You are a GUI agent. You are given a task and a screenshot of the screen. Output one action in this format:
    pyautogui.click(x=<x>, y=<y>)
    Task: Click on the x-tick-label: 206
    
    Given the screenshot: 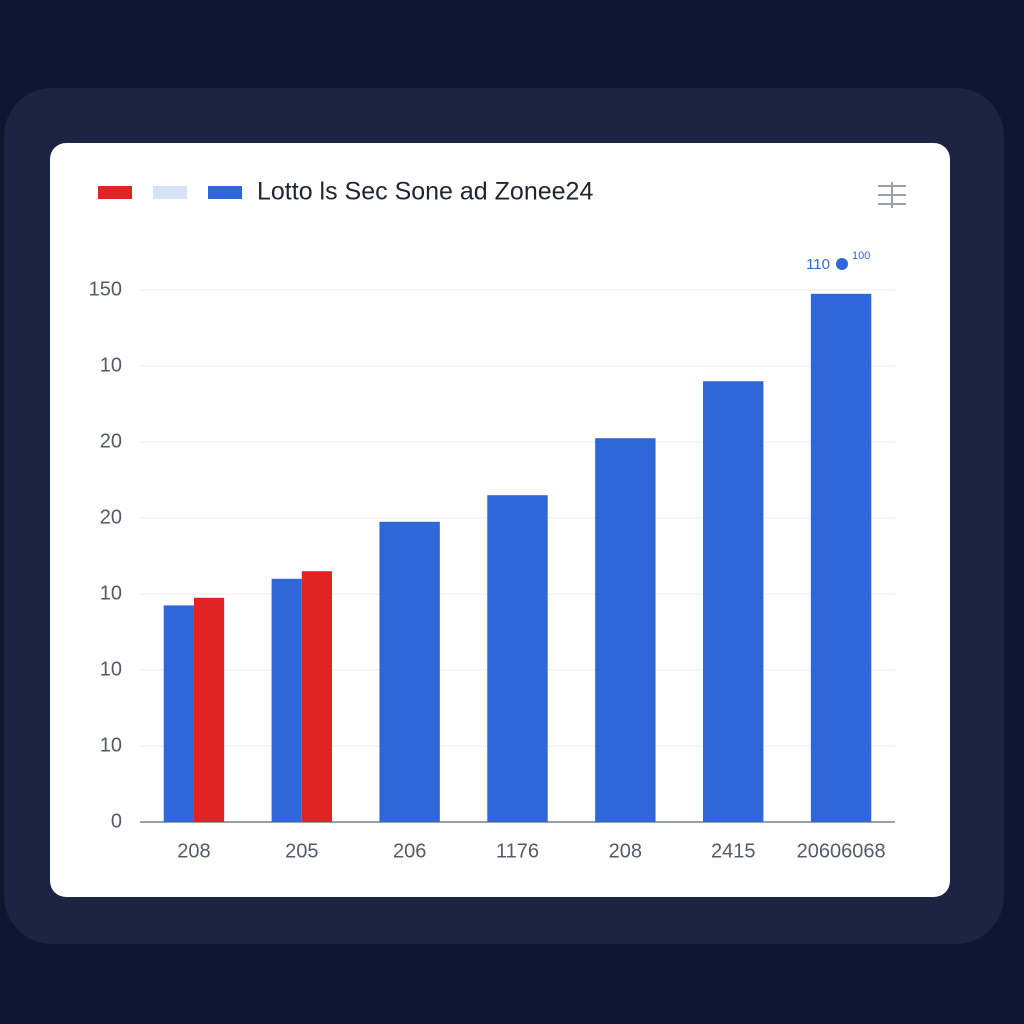 What is the action you would take?
    pyautogui.click(x=409, y=851)
    